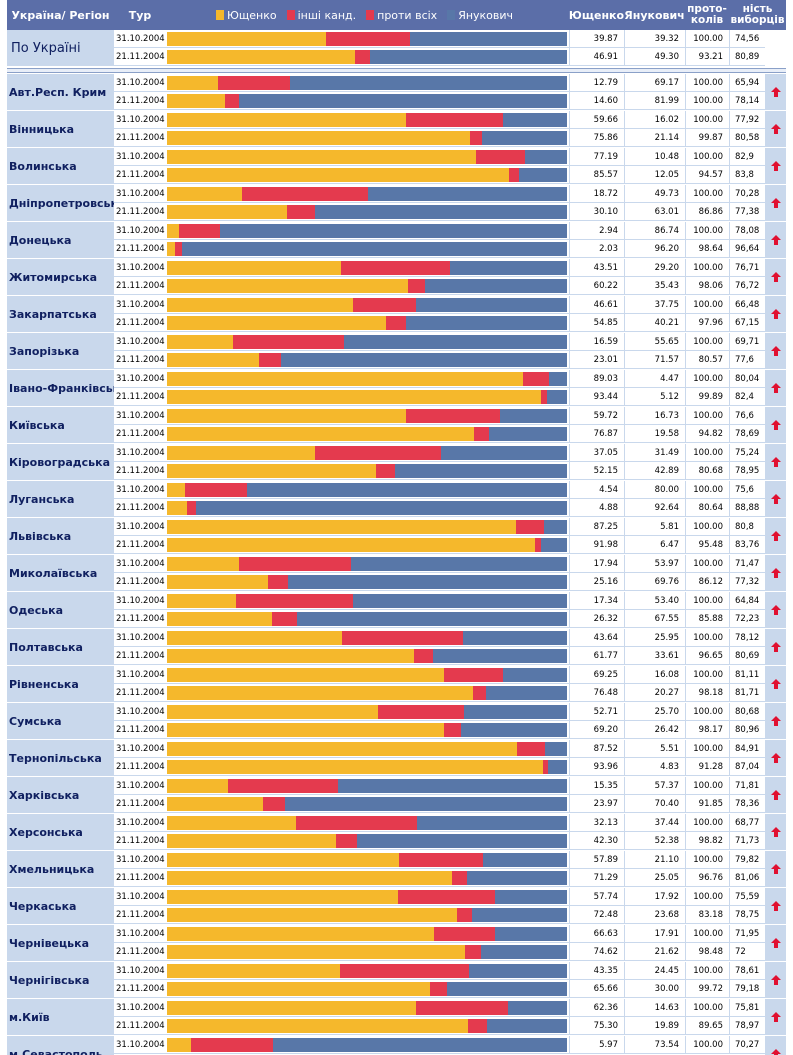 This screenshot has height=1055, width=793. What do you see at coordinates (707, 323) in the screenshot?
I see `value-protocols: 97.96` at bounding box center [707, 323].